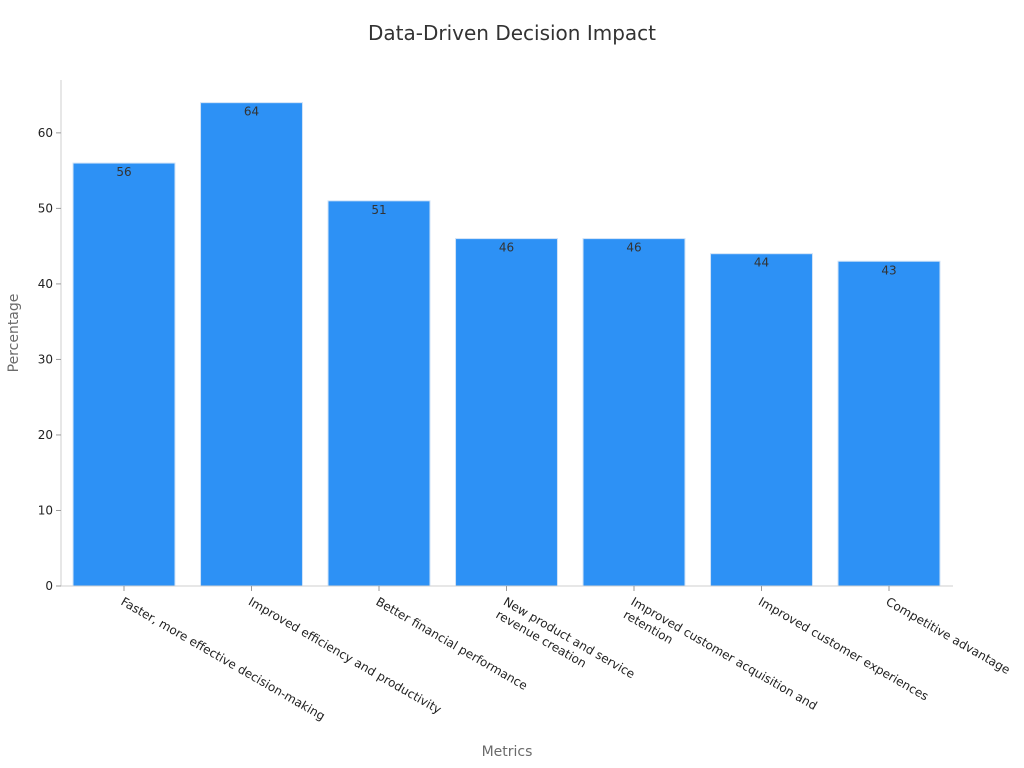 This screenshot has height=768, width=1024. Describe the element at coordinates (512, 33) in the screenshot. I see `chart-title: Data-Driven Decision Impact` at that location.